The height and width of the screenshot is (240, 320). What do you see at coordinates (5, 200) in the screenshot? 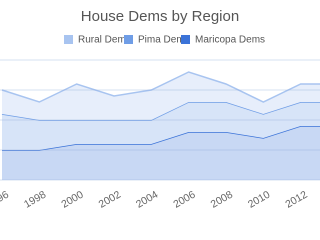
I see `x-tick-label: 1996` at bounding box center [5, 200].